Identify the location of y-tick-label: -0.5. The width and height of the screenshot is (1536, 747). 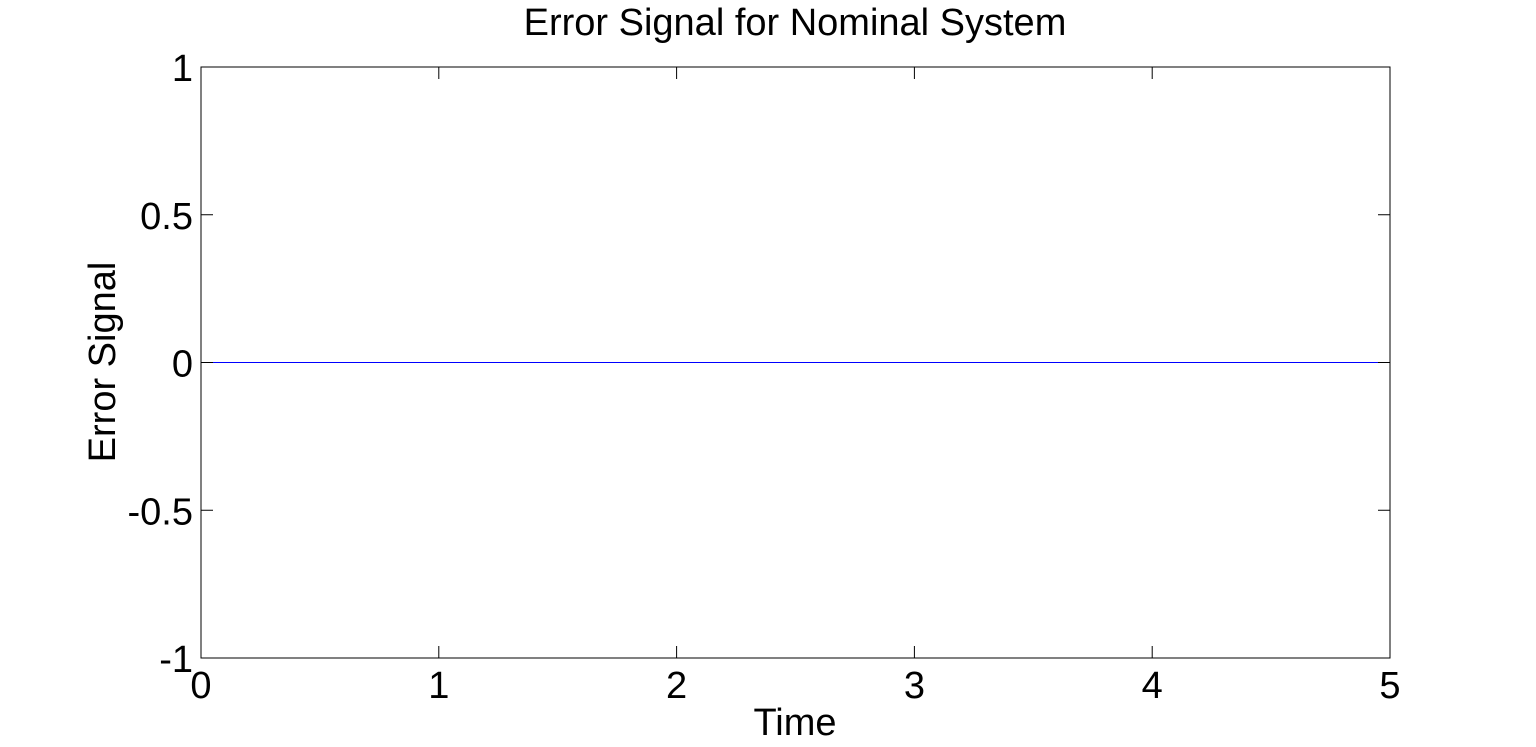
(160, 512).